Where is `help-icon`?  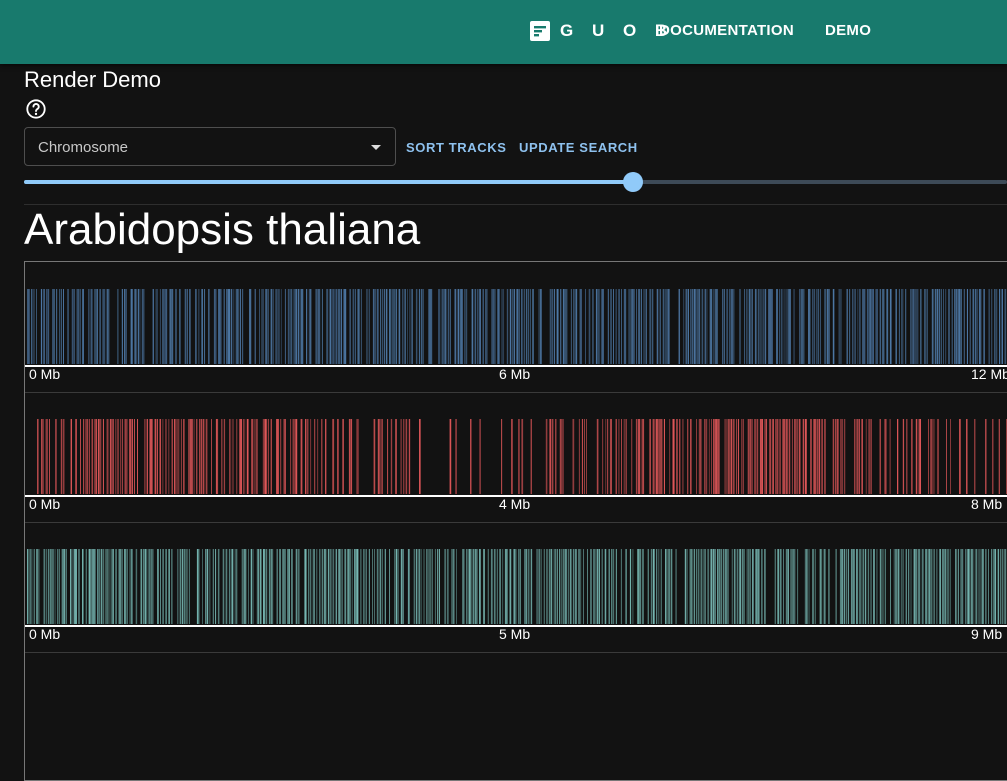 help-icon is located at coordinates (36, 109).